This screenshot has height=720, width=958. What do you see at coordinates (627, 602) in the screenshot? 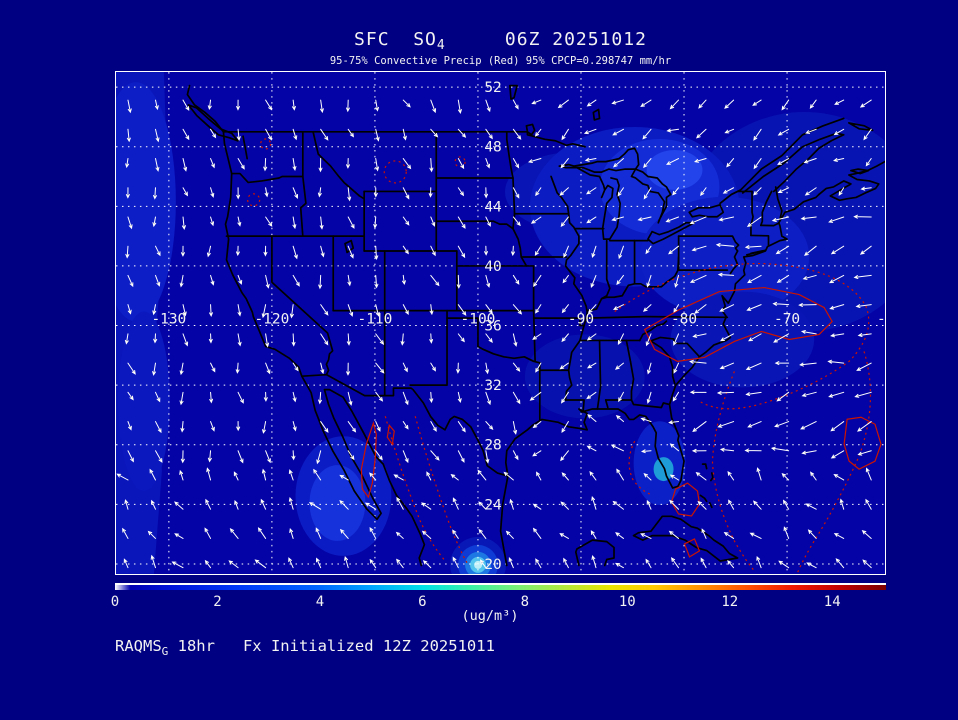
I see `colorbar-tick-10: 10` at bounding box center [627, 602].